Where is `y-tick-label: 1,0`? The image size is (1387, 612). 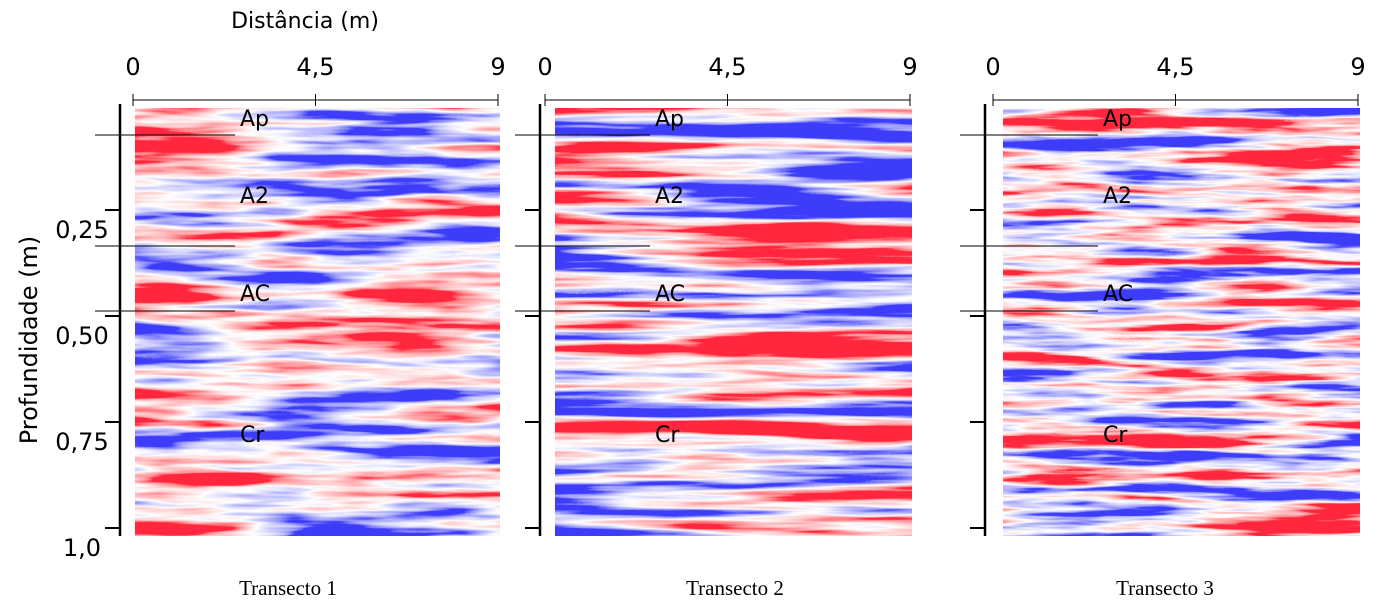
y-tick-label: 1,0 is located at coordinates (82, 548).